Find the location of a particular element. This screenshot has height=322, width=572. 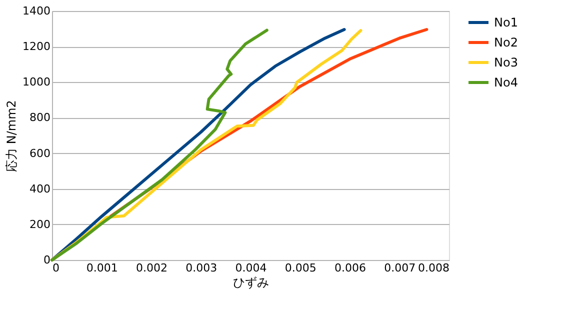

x-axis-title: ひずみ is located at coordinates (251, 283).